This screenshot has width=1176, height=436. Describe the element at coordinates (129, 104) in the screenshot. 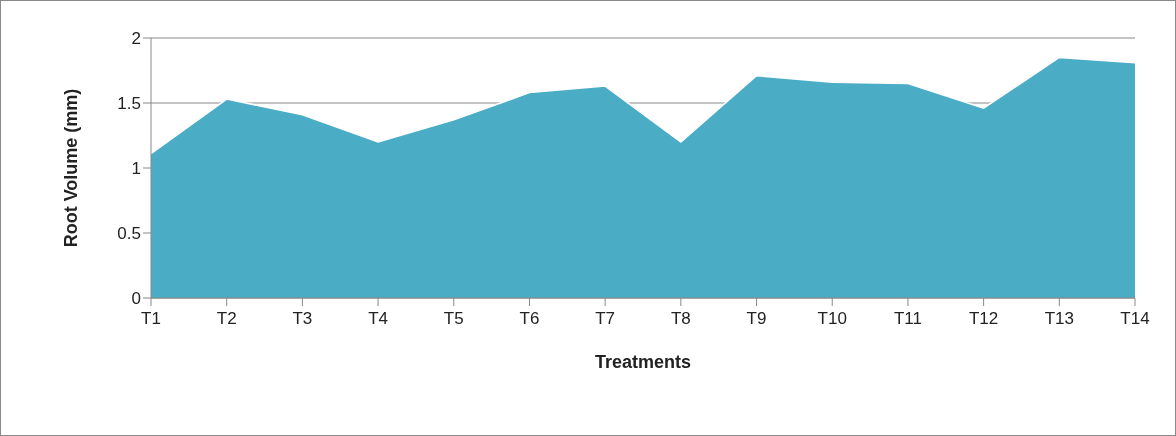

I see `y-tick-label: 1.5` at that location.